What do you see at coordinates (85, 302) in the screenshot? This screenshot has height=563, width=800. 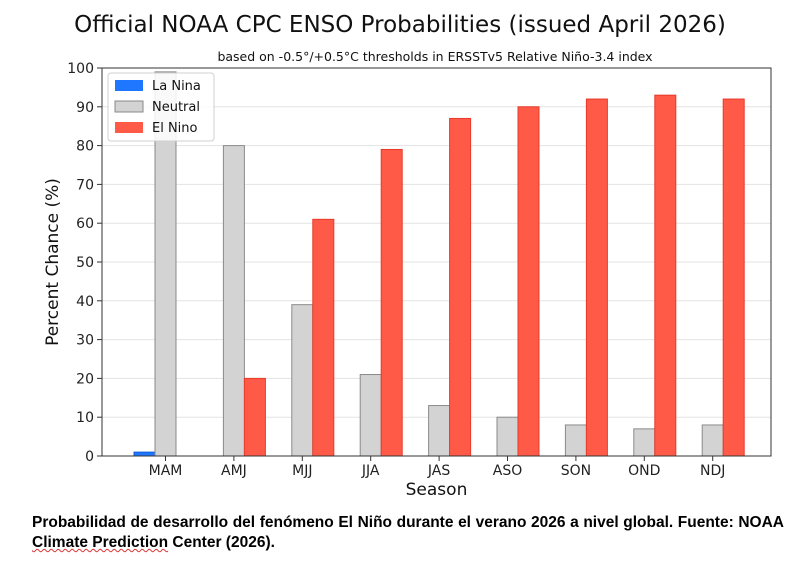 I see `y-tick-label: 40` at bounding box center [85, 302].